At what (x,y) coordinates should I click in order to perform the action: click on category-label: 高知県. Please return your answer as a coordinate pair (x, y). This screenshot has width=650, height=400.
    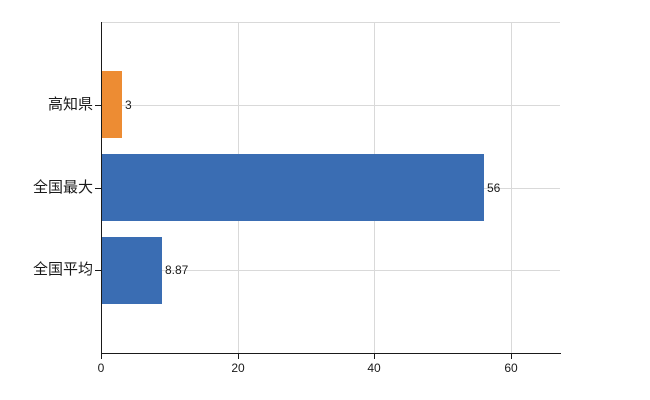
    Looking at the image, I should click on (70, 104).